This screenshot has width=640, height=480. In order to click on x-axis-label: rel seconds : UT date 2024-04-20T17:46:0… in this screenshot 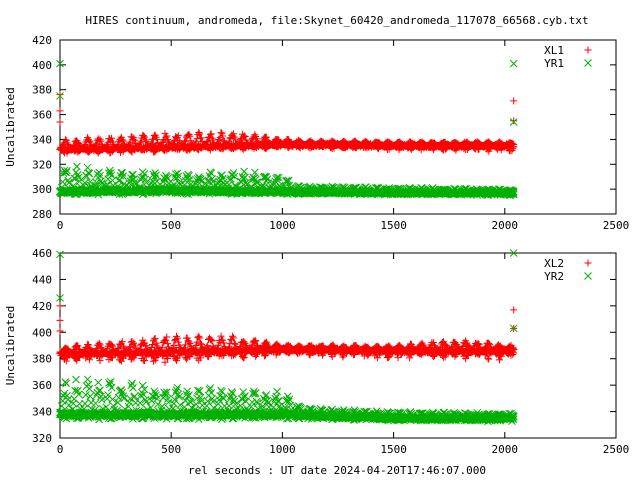, I will do `click(337, 470)`.